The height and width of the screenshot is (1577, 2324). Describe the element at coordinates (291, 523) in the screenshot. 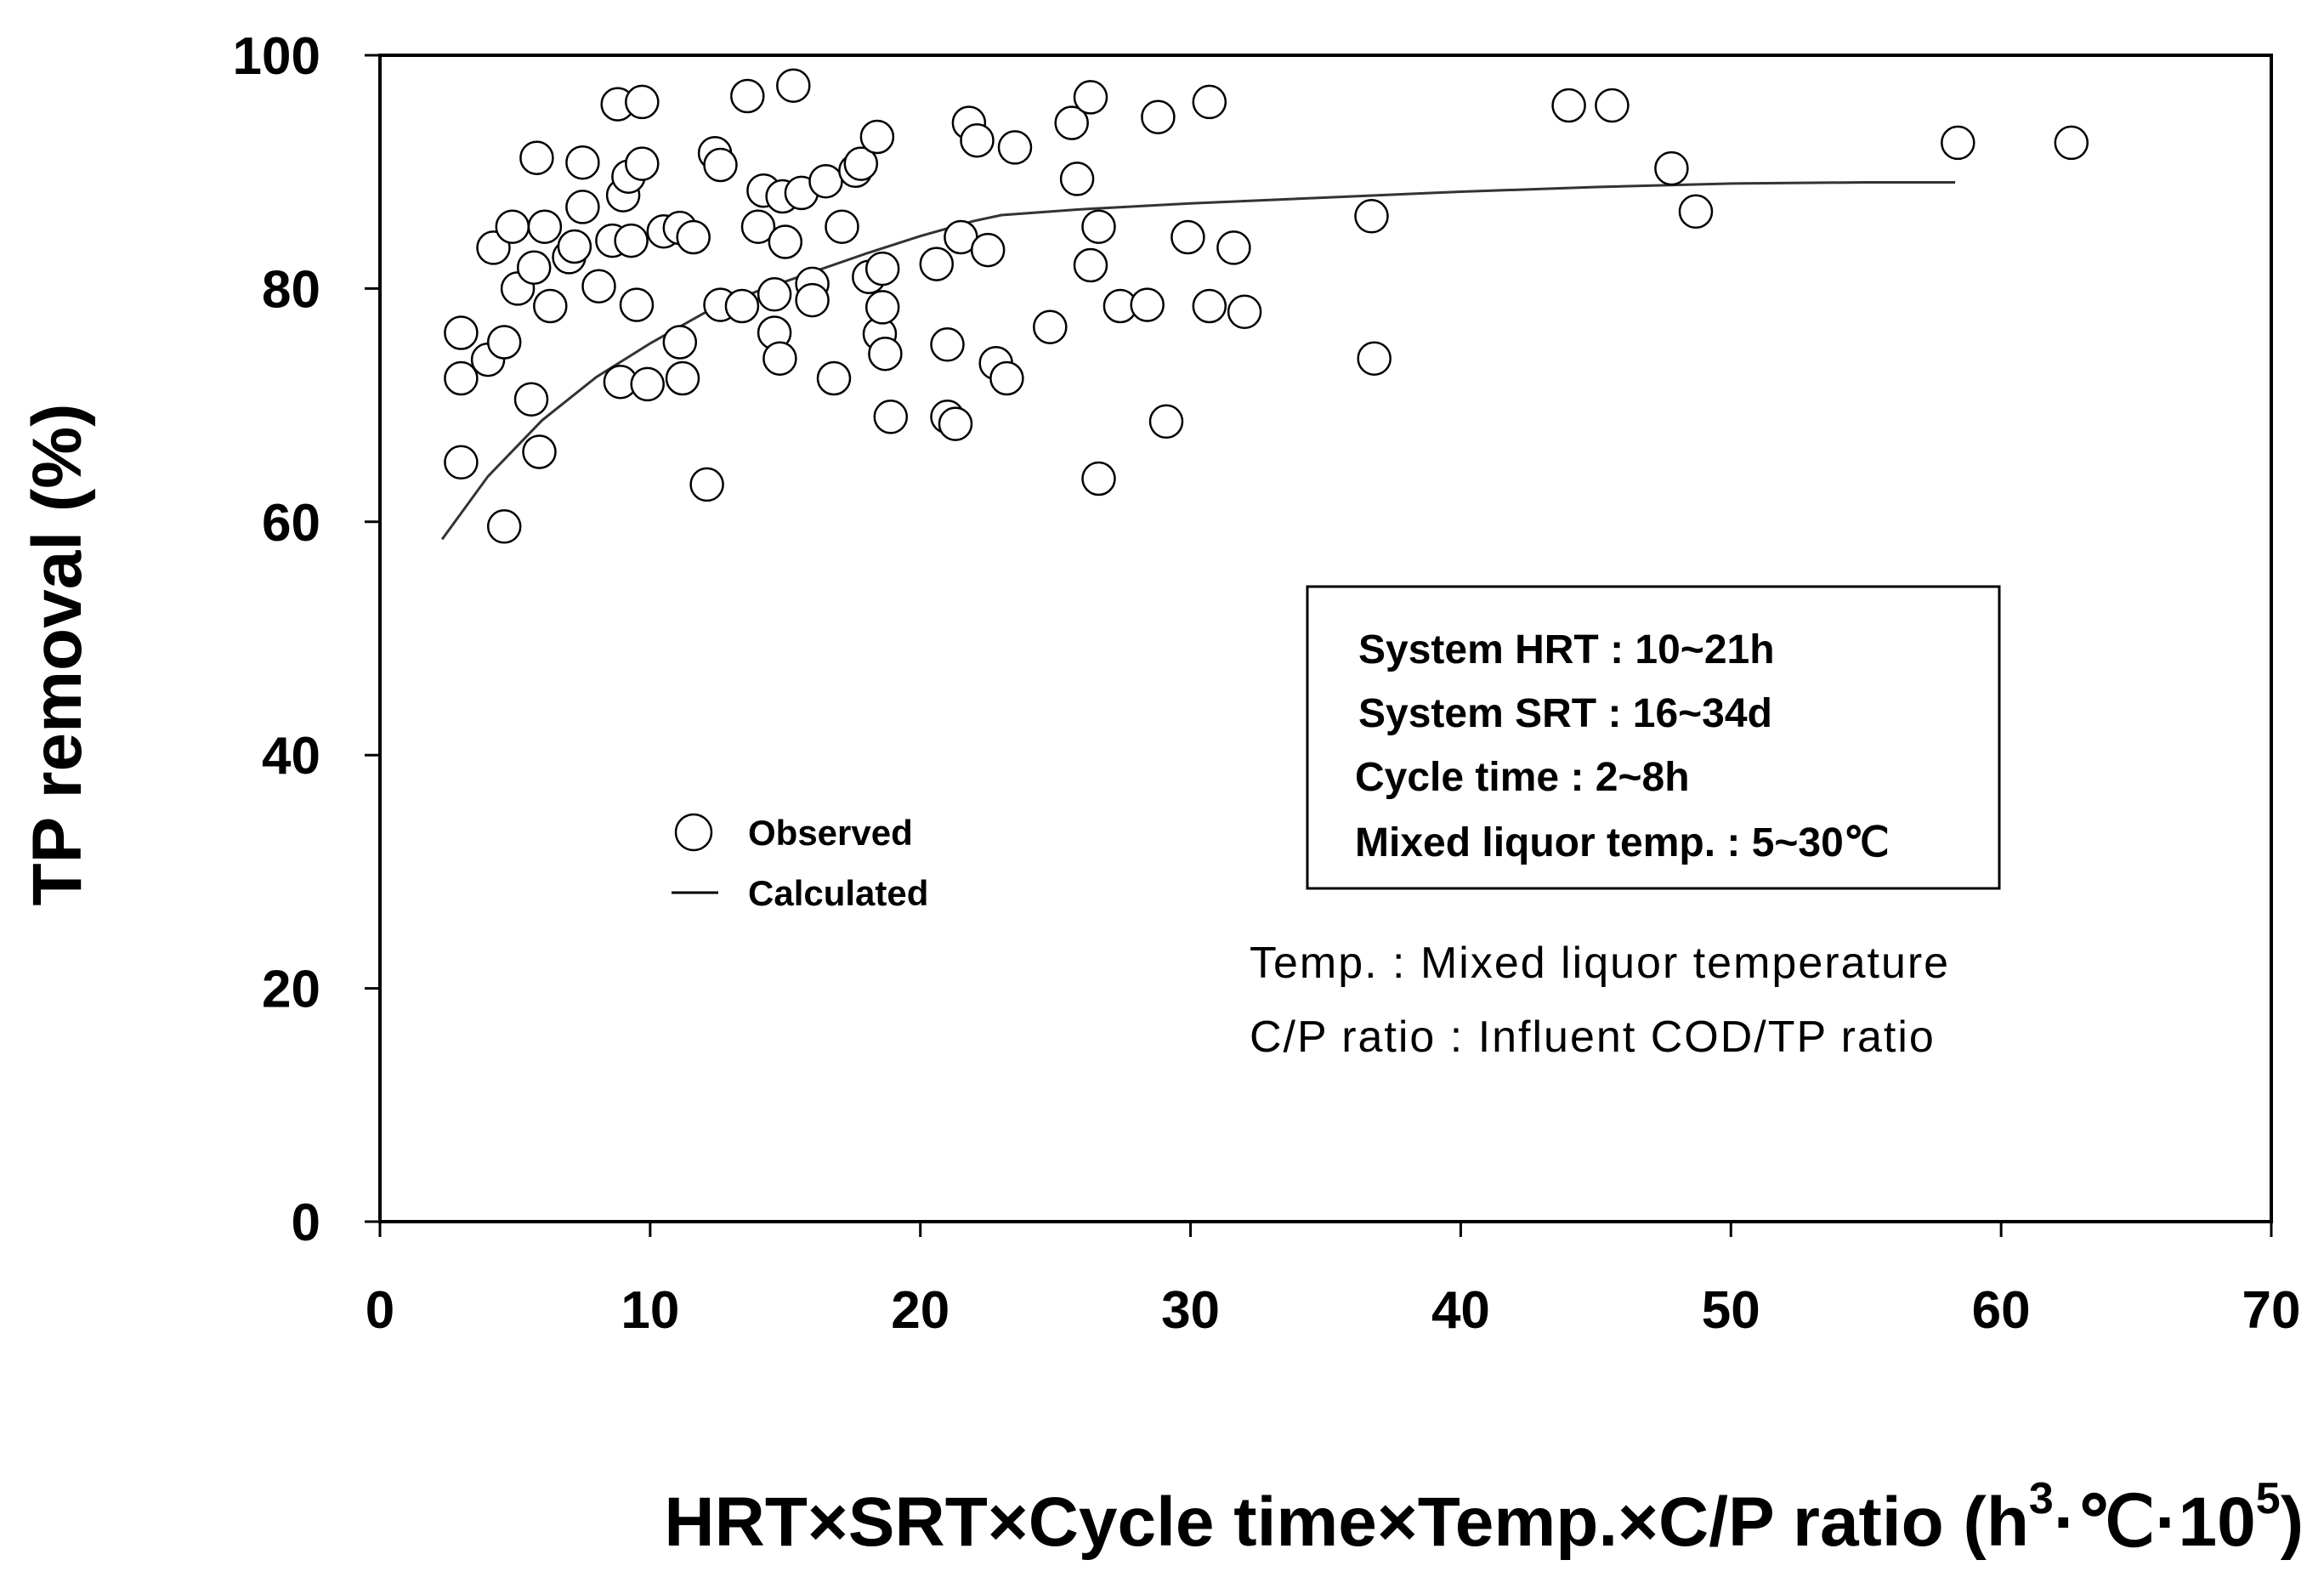

I see `y-tick-label-60: 60` at that location.